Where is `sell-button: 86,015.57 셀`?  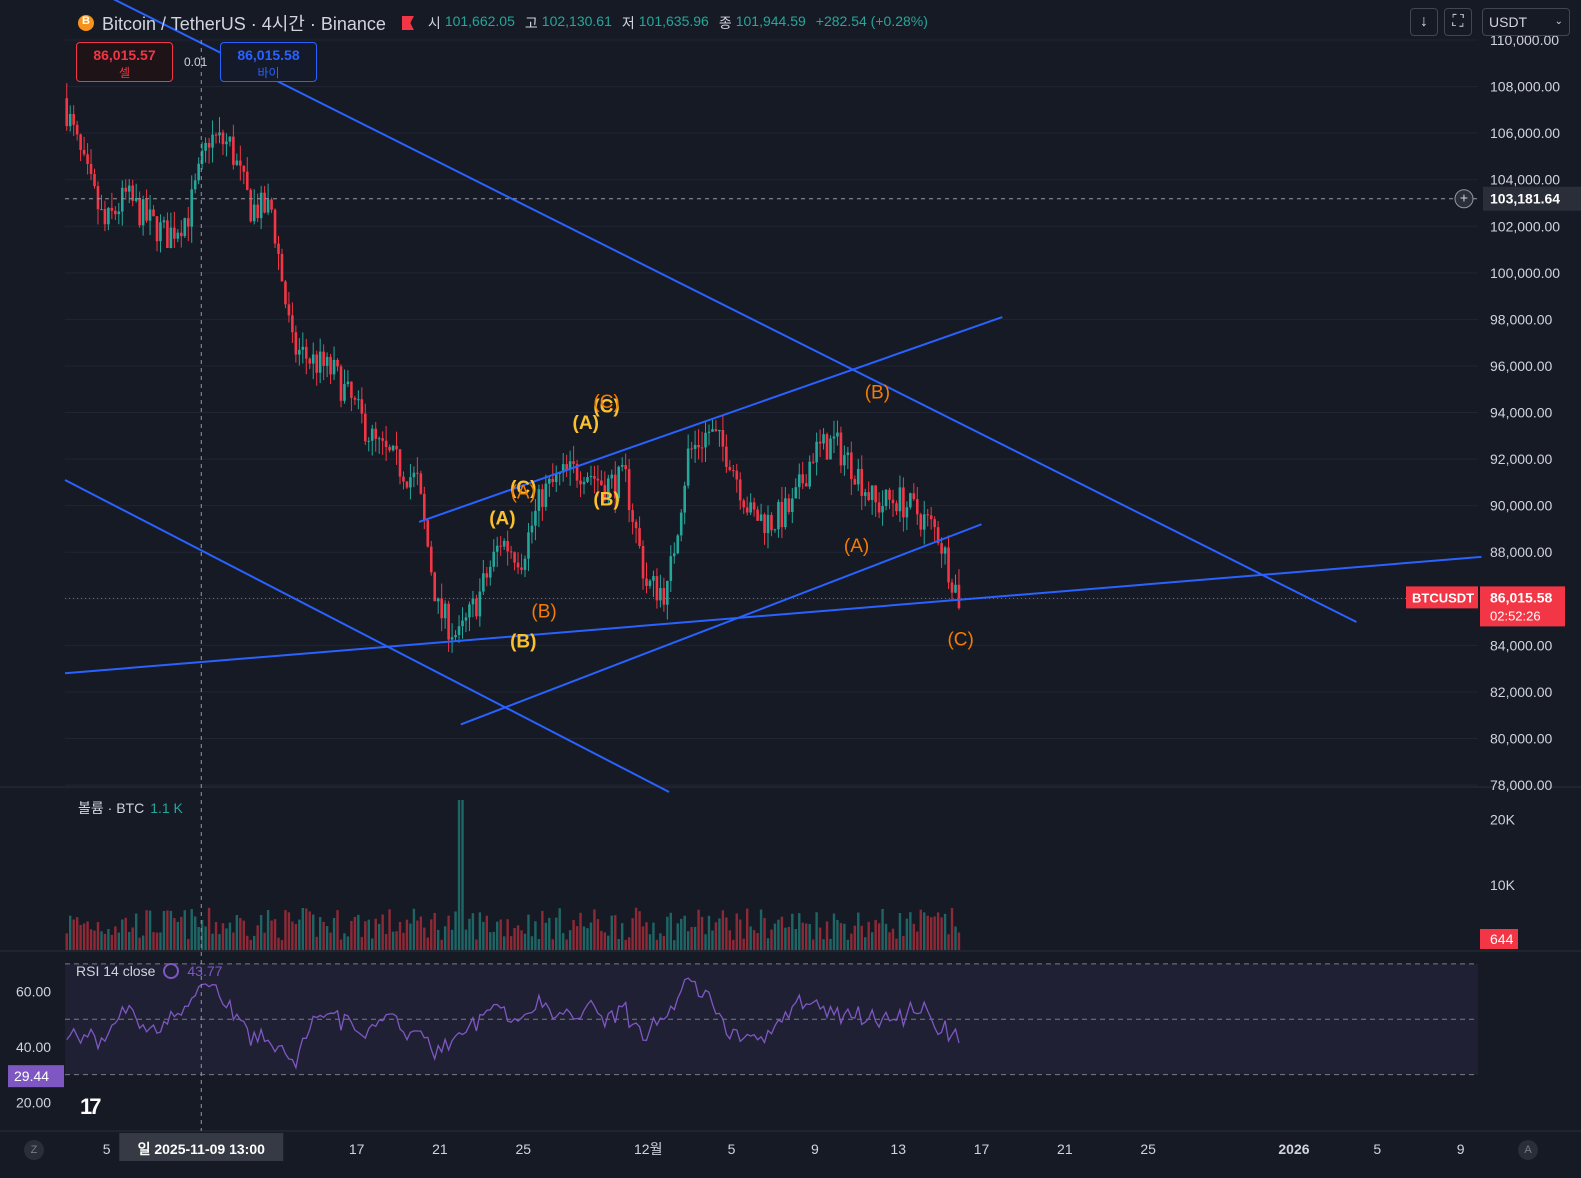 sell-button: 86,015.57 셀 is located at coordinates (124, 62).